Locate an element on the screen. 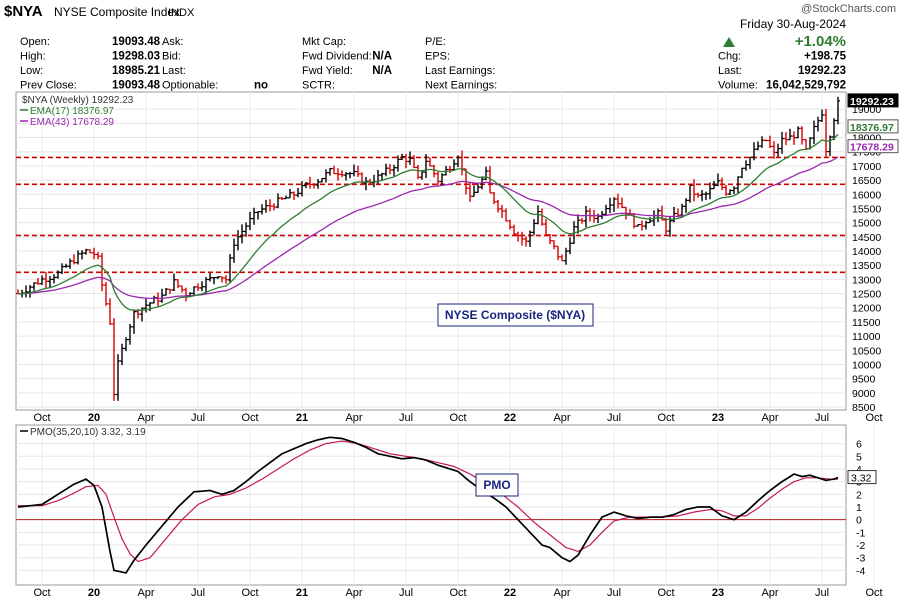 The height and width of the screenshot is (605, 900). svg-text: 17678.29 is located at coordinates (872, 148).